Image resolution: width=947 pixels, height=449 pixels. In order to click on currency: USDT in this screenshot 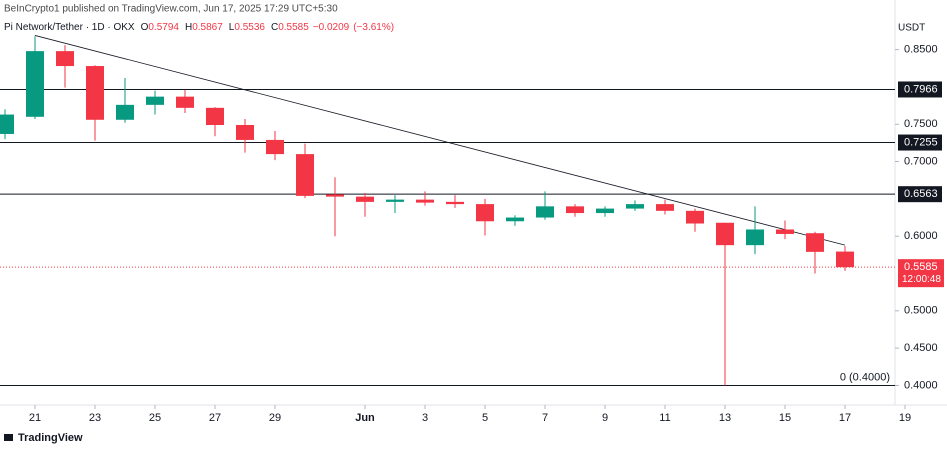, I will do `click(911, 28)`.